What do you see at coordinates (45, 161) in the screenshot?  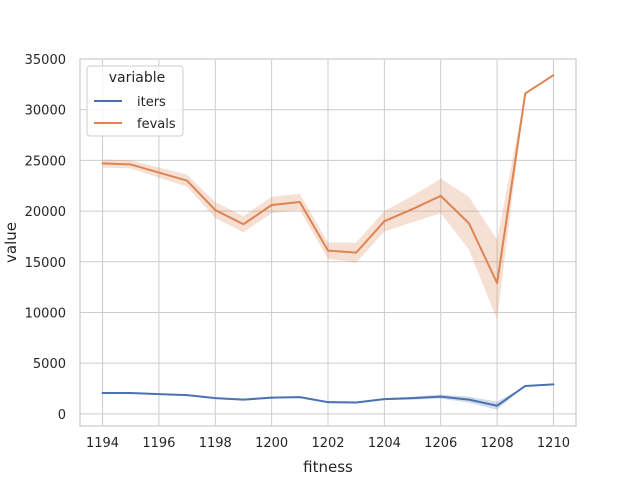 I see `y-tick-label: 25000` at bounding box center [45, 161].